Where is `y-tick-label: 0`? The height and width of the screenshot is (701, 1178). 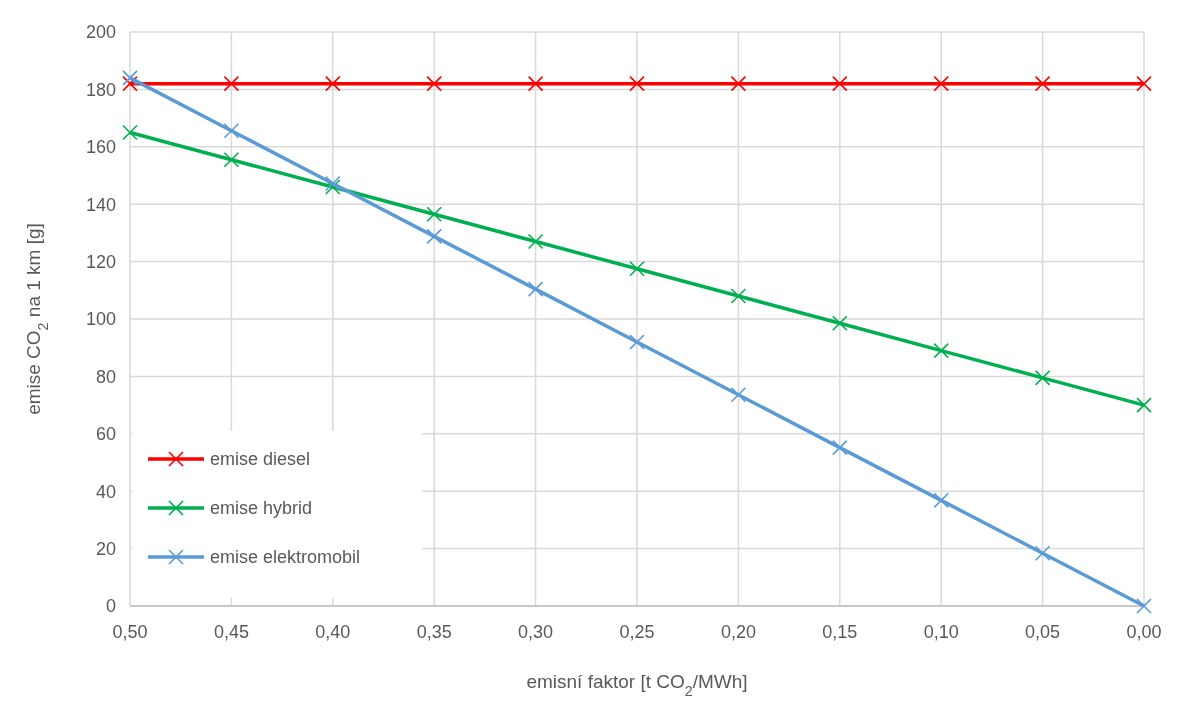 y-tick-label: 0 is located at coordinates (110, 606).